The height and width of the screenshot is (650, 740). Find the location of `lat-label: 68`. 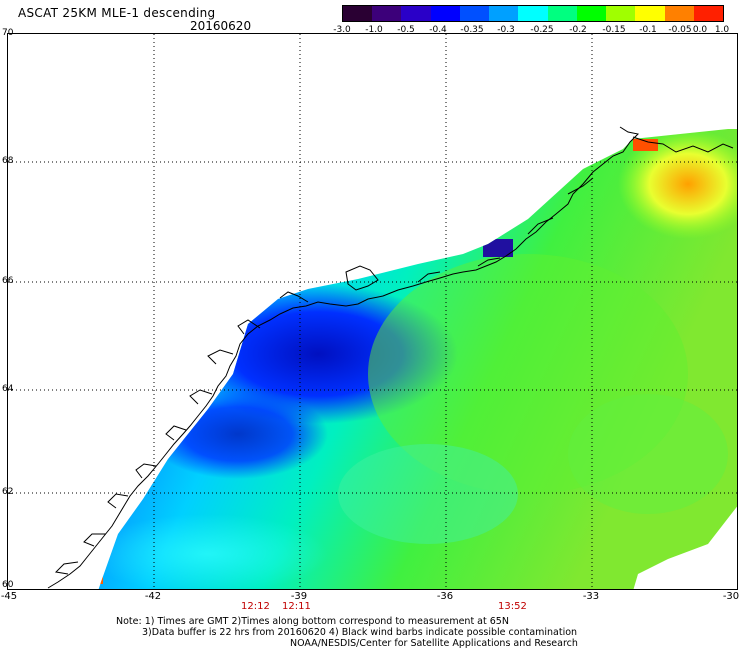

lat-label: 68 is located at coordinates (8, 161).